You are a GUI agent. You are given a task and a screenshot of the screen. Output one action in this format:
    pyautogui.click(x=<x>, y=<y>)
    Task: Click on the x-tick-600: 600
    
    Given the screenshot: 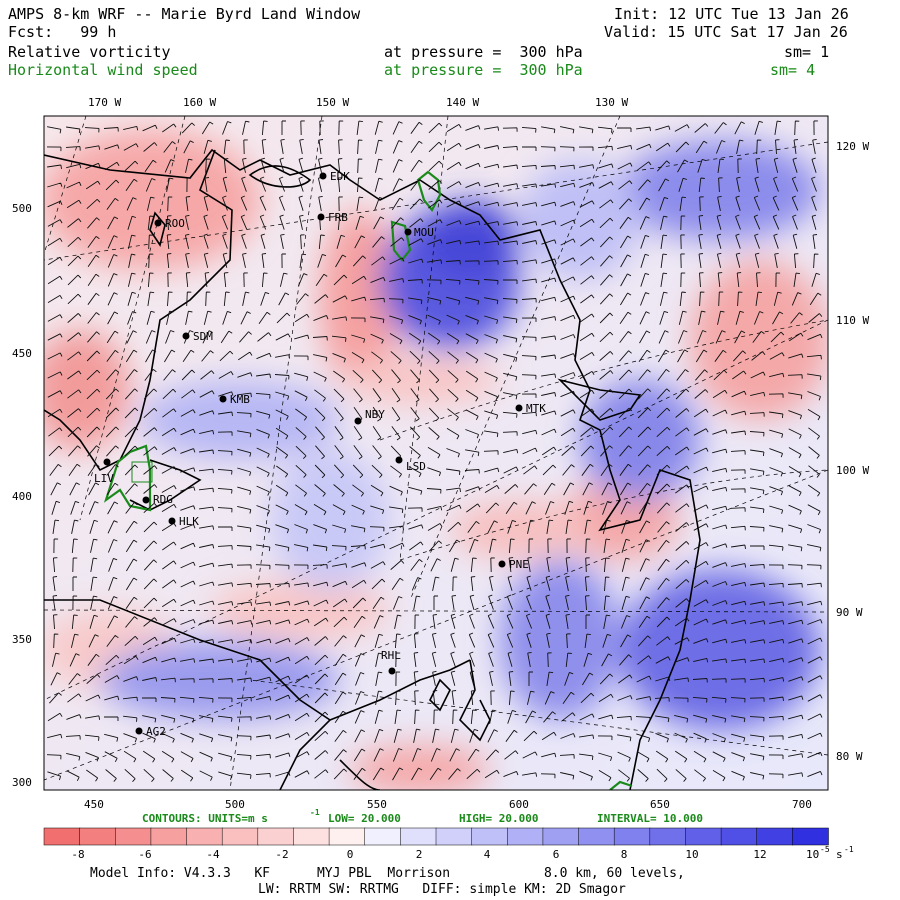 What is the action you would take?
    pyautogui.click(x=519, y=804)
    